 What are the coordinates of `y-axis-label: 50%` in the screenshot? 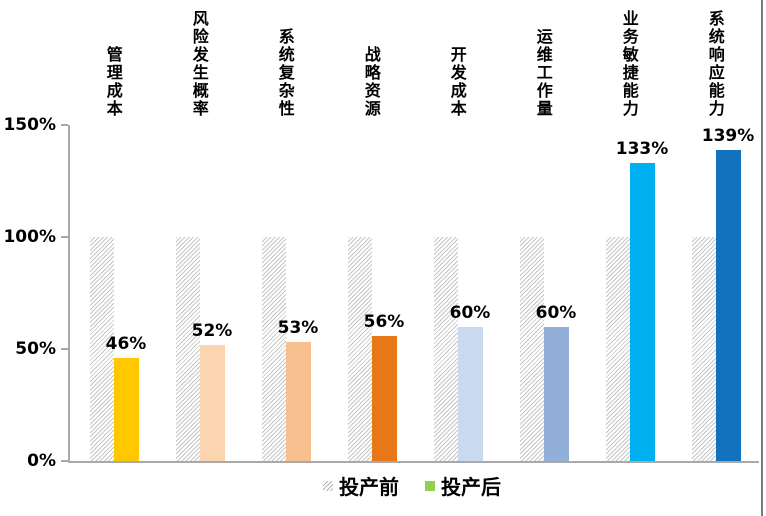 It's located at (35, 349).